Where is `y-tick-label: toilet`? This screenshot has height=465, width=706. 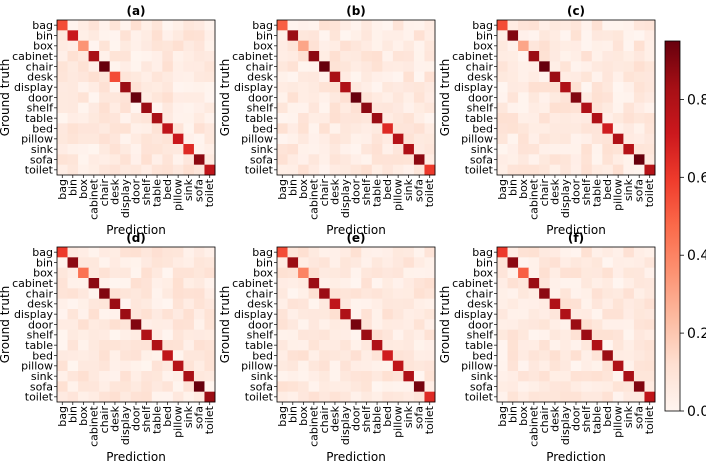 y-tick-label: toilet is located at coordinates (39, 170).